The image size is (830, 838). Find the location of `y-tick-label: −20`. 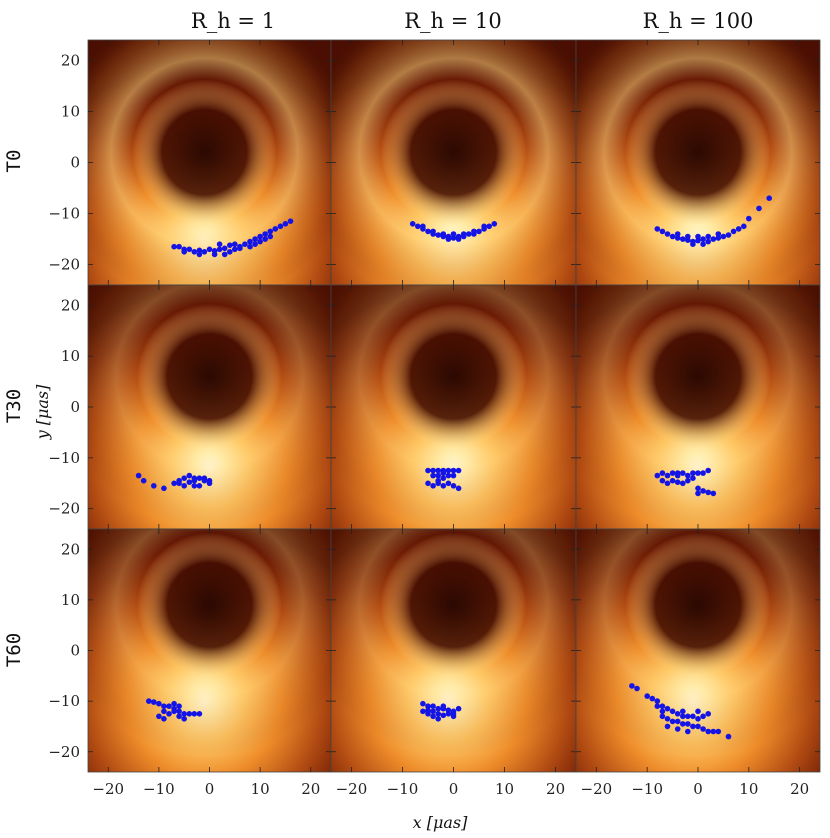

y-tick-label: −20 is located at coordinates (64, 265).